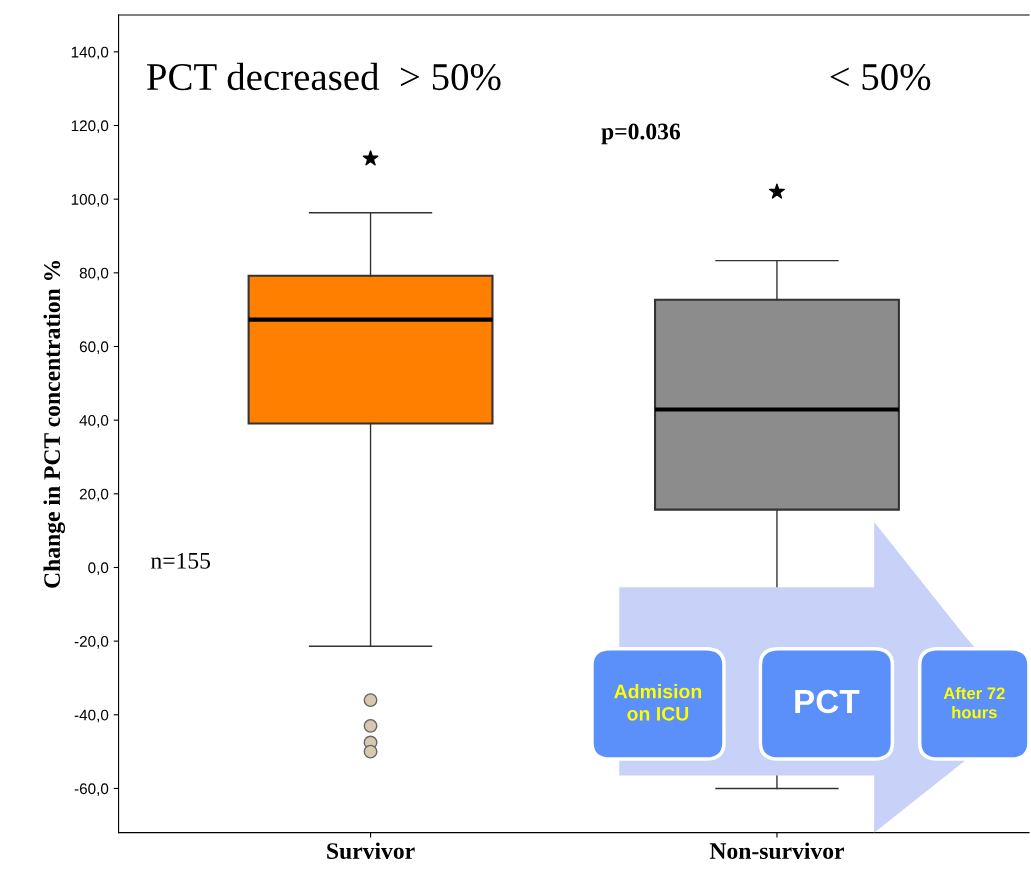 The width and height of the screenshot is (1031, 883). What do you see at coordinates (827, 701) in the screenshot?
I see `annotation: PCT` at bounding box center [827, 701].